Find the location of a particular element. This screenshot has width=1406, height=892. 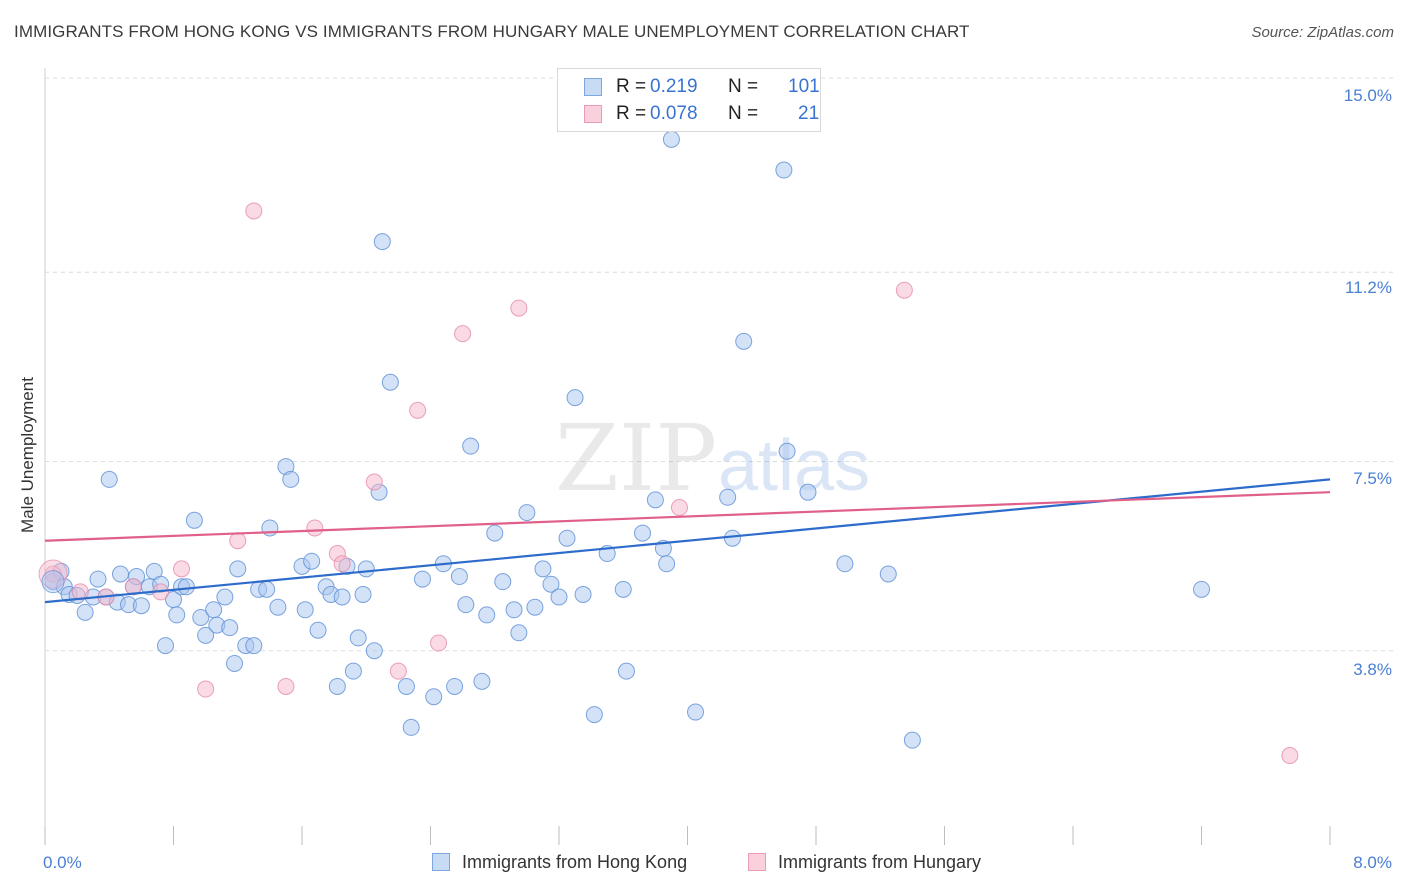

y-axis-label: Male Unemployment is located at coordinates (27, 455).